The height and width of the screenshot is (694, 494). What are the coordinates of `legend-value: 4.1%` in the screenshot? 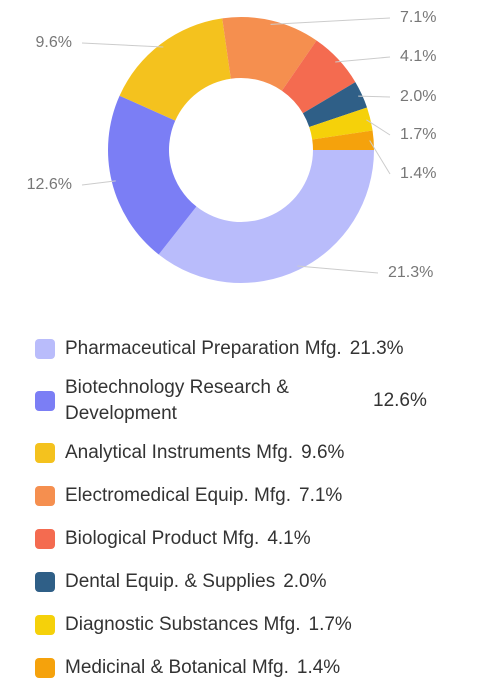 It's located at (289, 538).